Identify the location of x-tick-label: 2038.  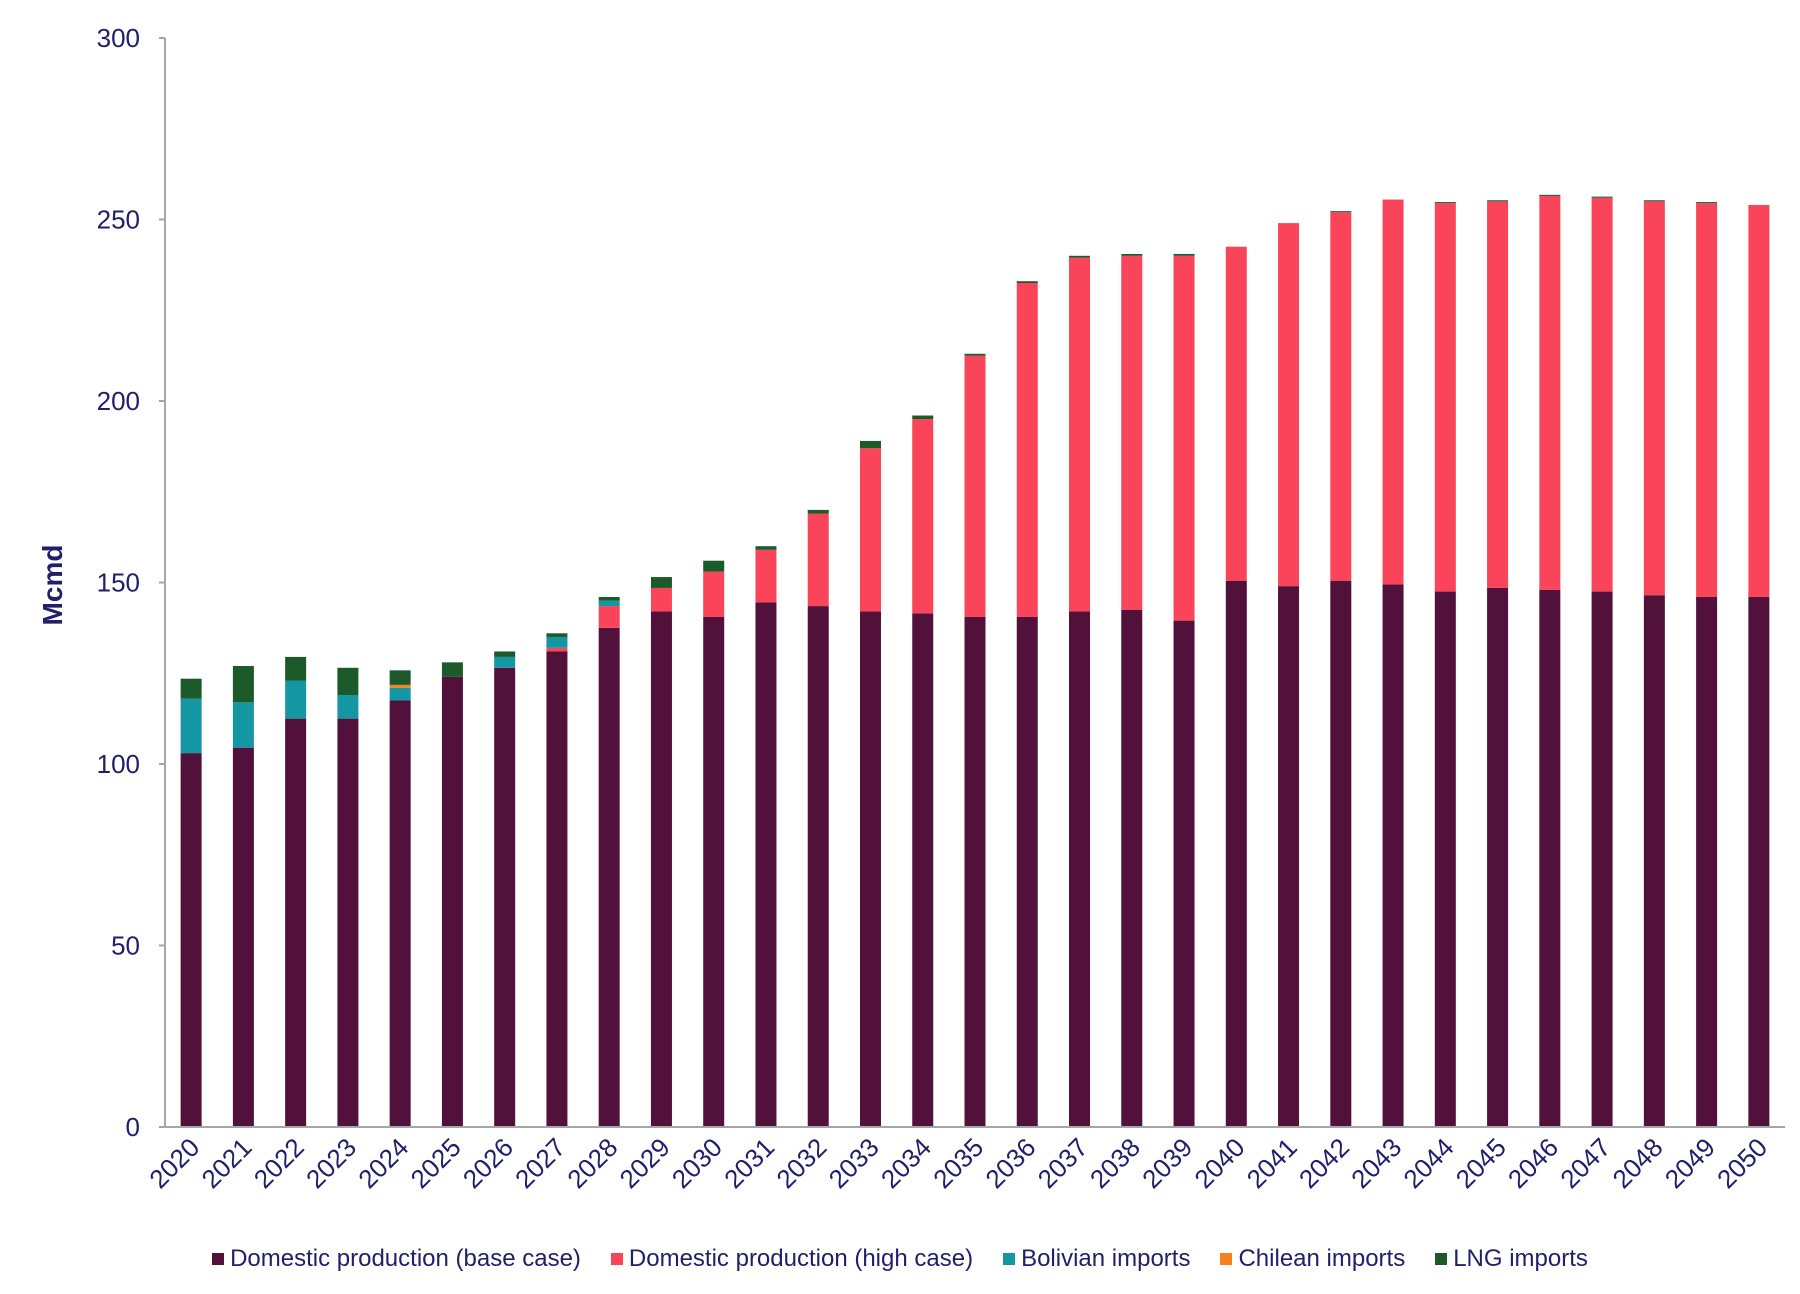
(1115, 1163).